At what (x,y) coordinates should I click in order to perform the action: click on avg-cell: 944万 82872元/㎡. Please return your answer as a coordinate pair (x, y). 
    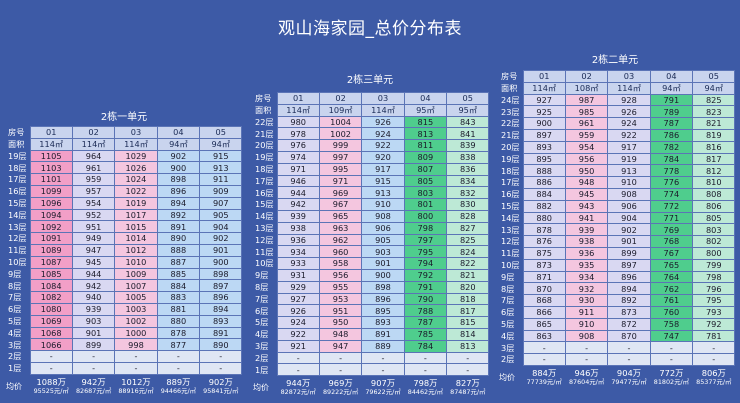
    Looking at the image, I should click on (298, 388).